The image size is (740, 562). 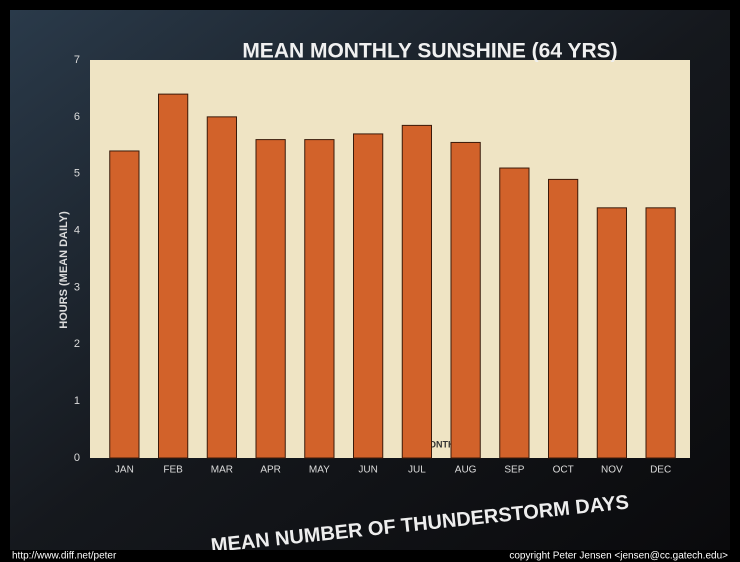 What do you see at coordinates (370, 556) in the screenshot?
I see `footer-bar` at bounding box center [370, 556].